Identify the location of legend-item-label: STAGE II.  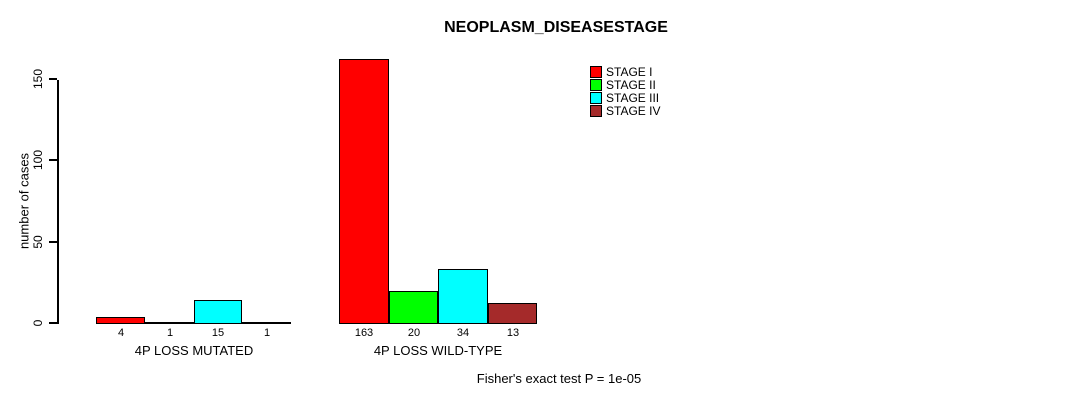
(631, 84).